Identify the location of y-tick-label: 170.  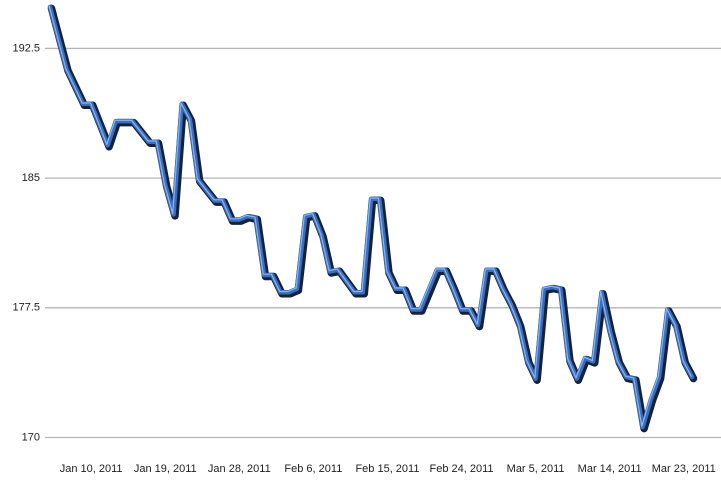
(31, 437).